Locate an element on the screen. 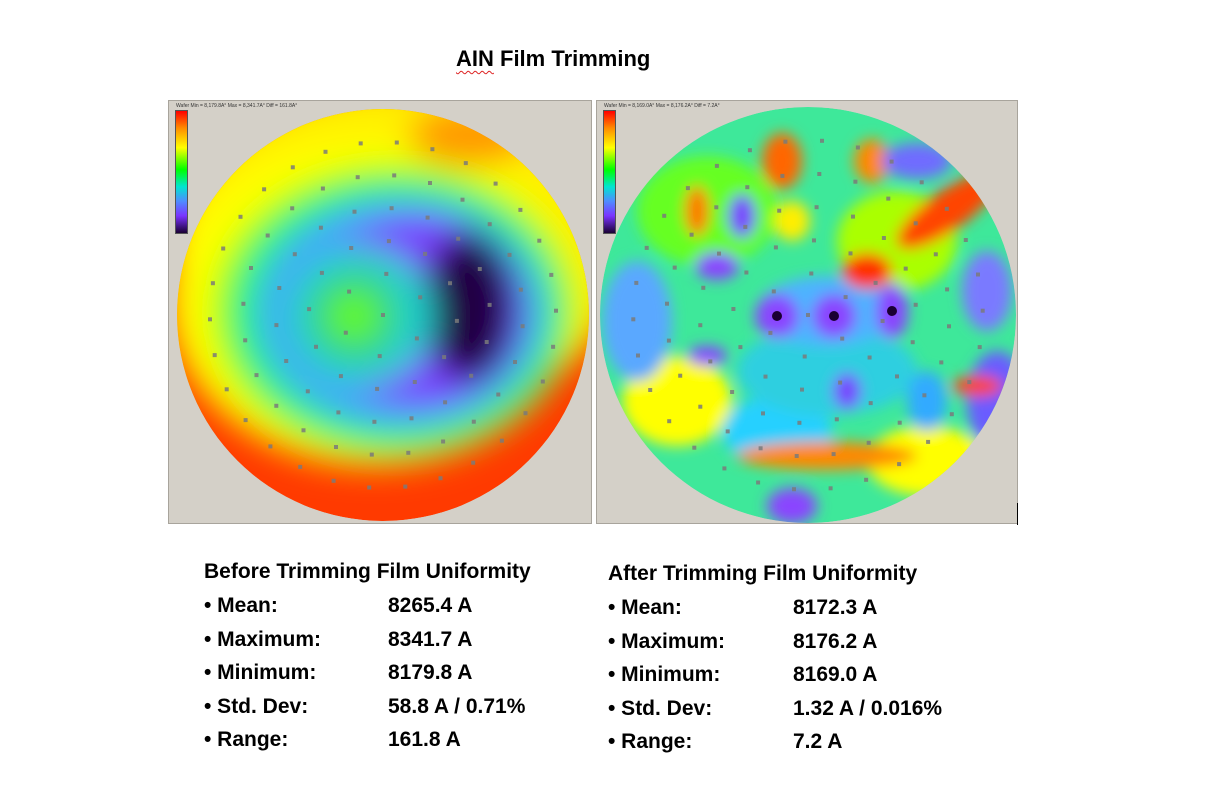 The image size is (1210, 798). stat-value: 8169.0 A is located at coordinates (835, 674).